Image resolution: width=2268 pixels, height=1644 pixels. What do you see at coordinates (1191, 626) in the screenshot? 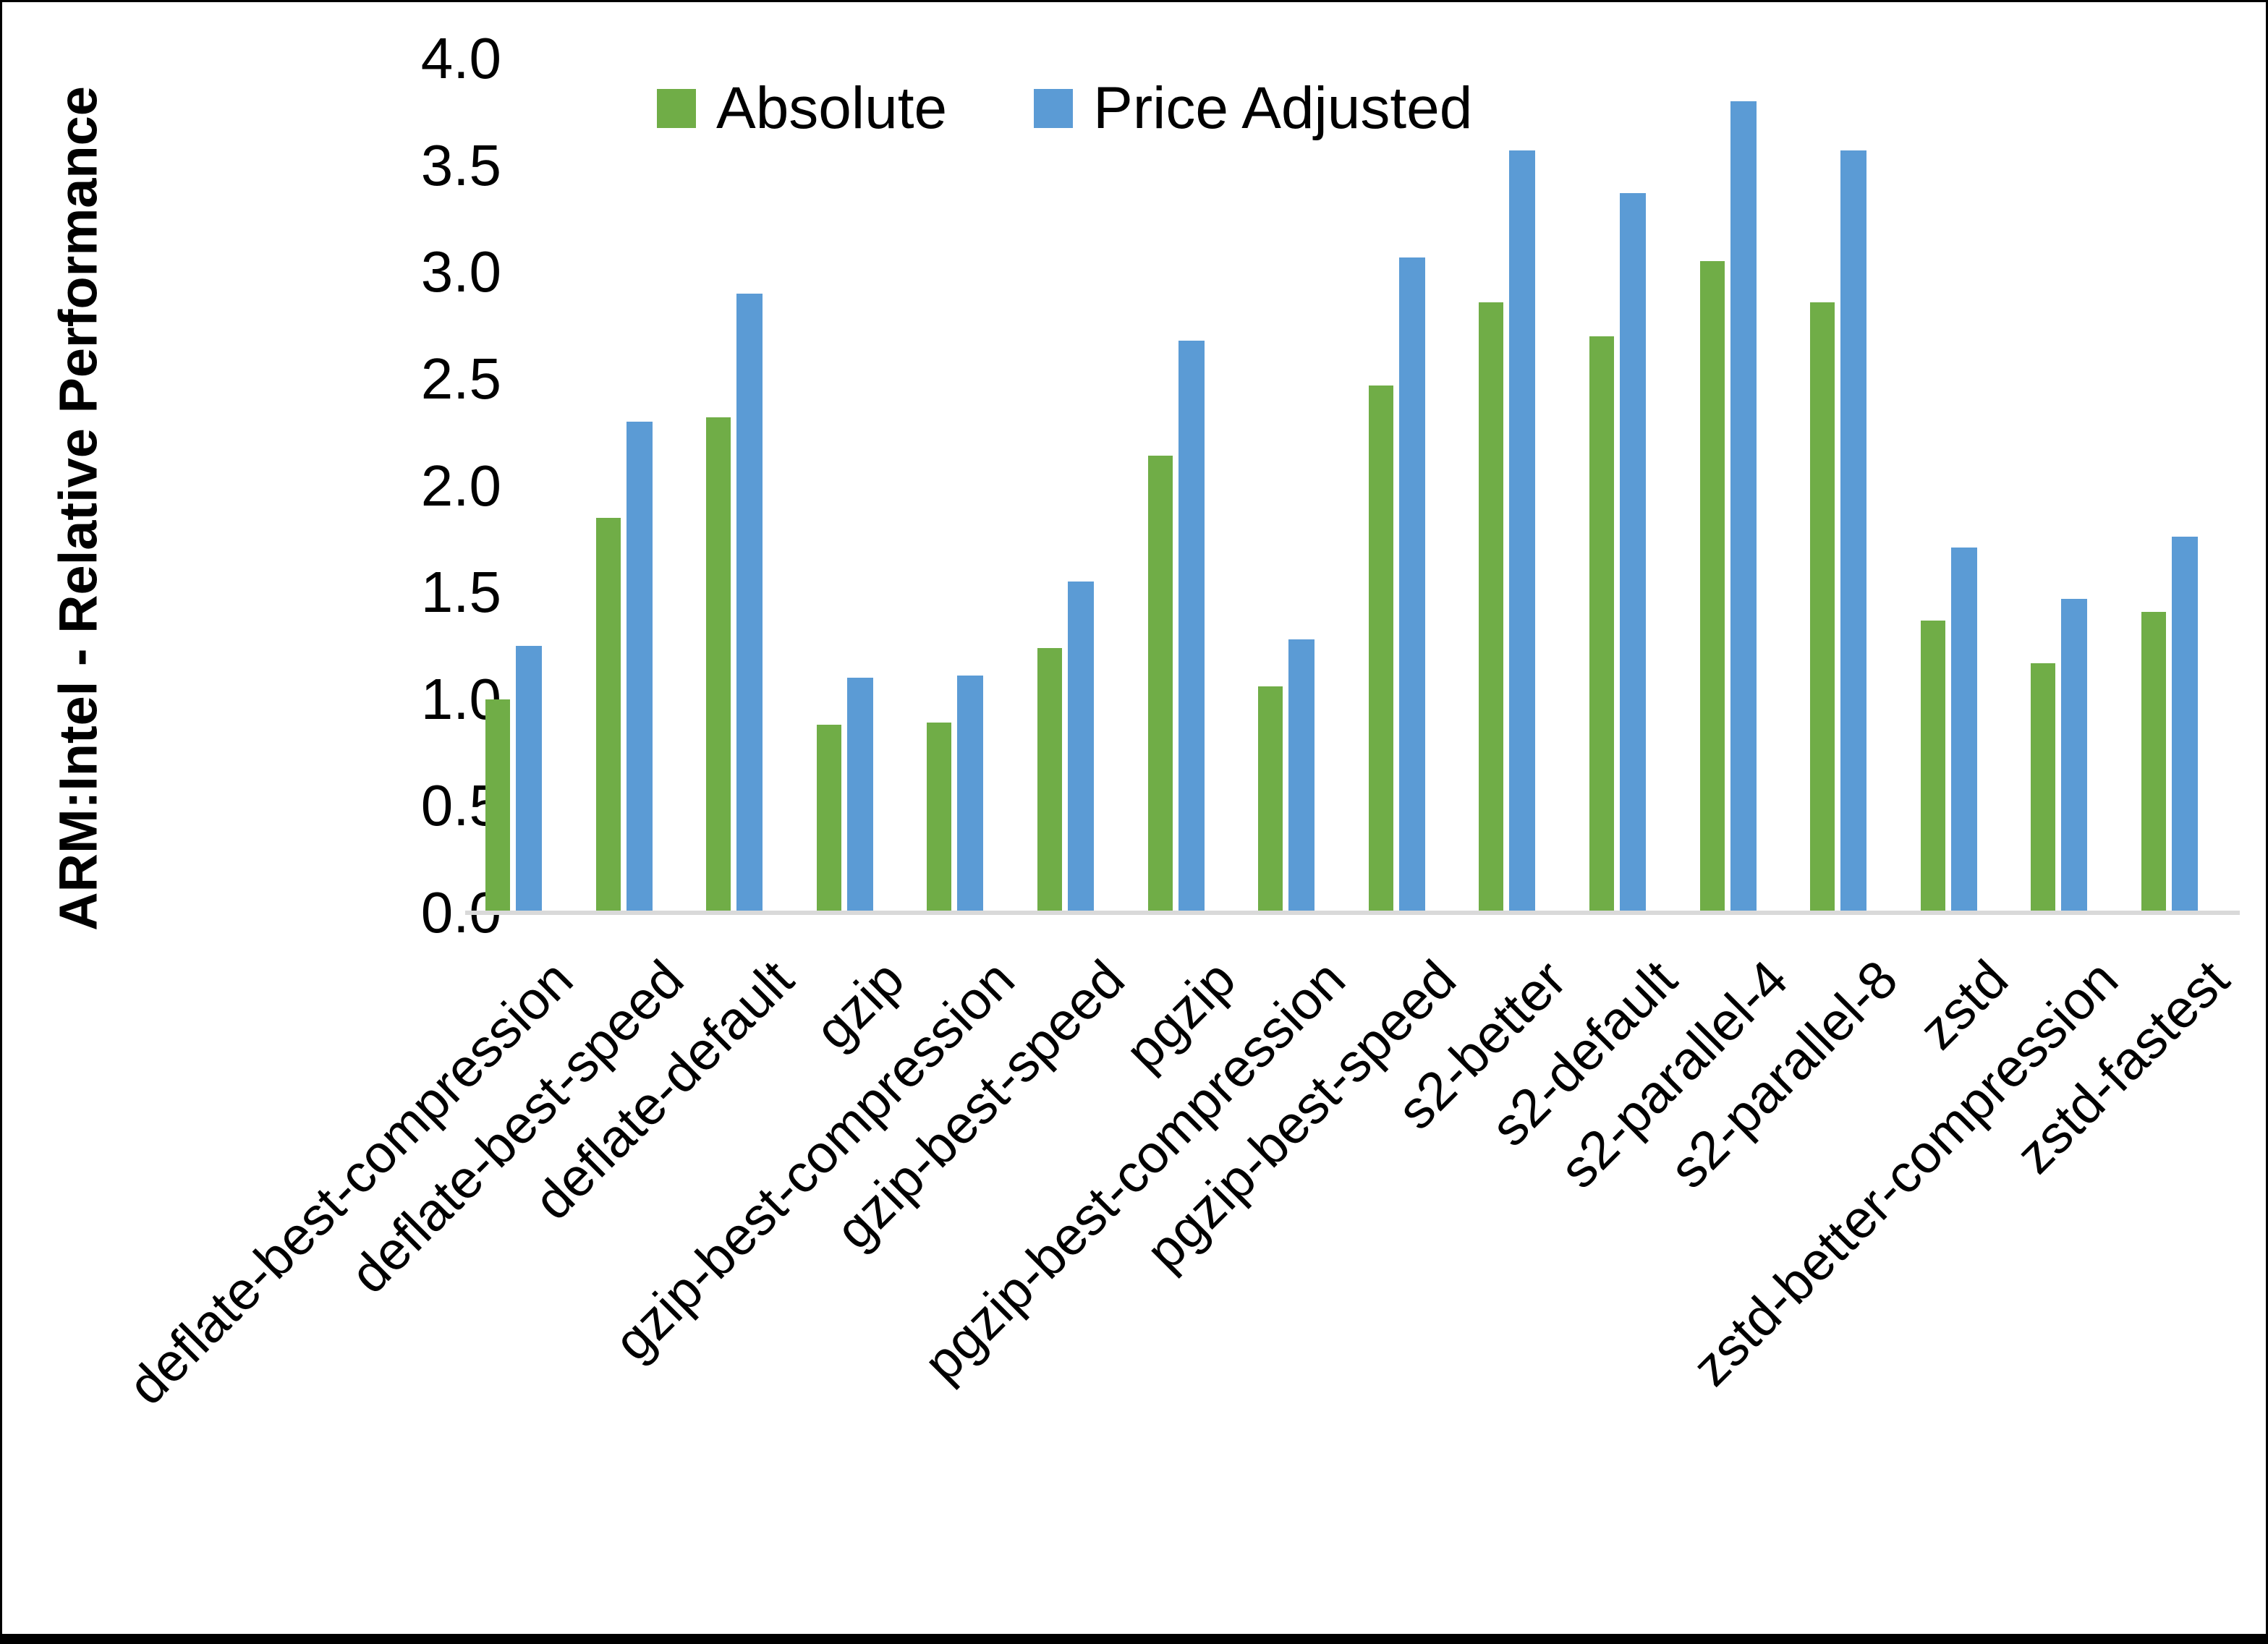
I see `bar-price-adjusted-pgzip` at bounding box center [1191, 626].